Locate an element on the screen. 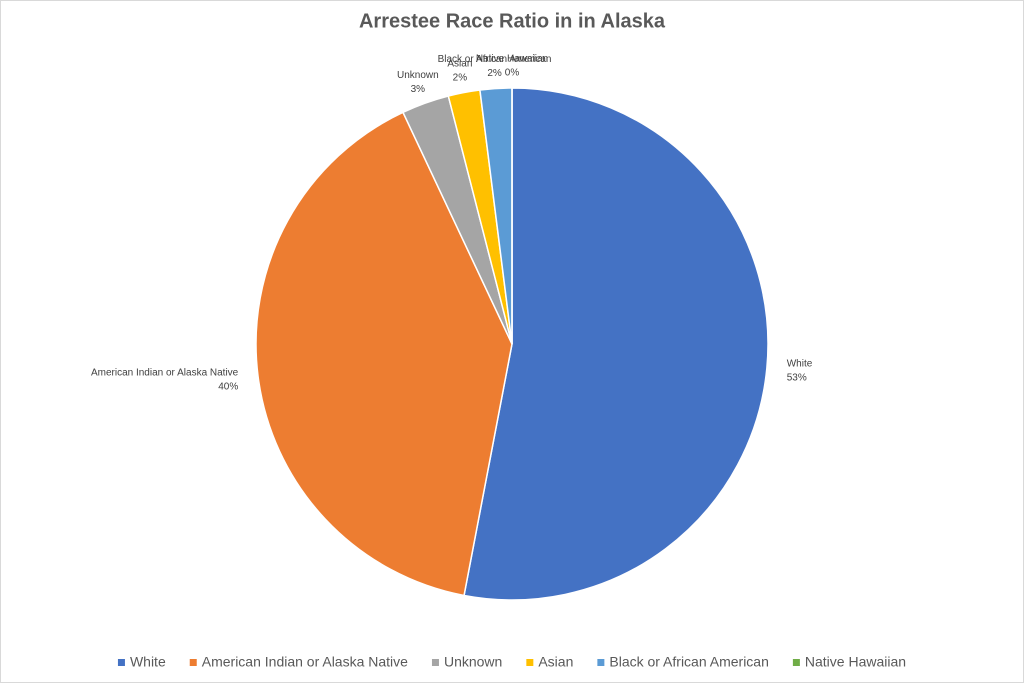  data-label-value: 40% is located at coordinates (228, 386).